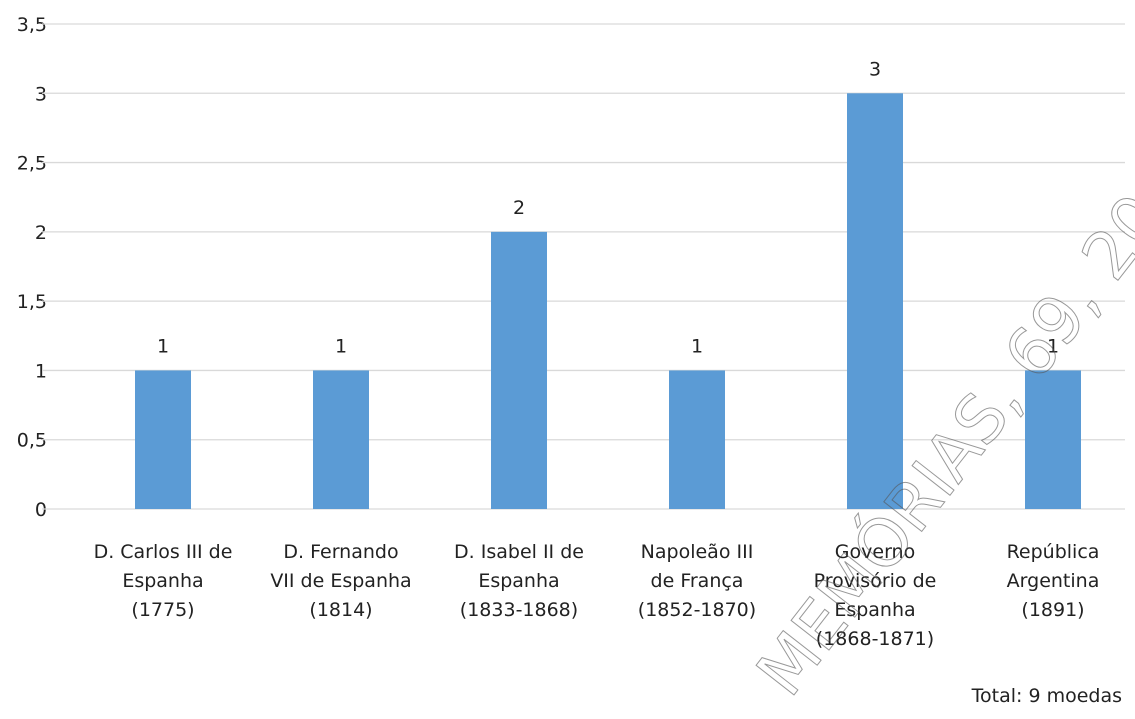 Image resolution: width=1135 pixels, height=719 pixels. I want to click on y-tick-label: 3, so click(41, 94).